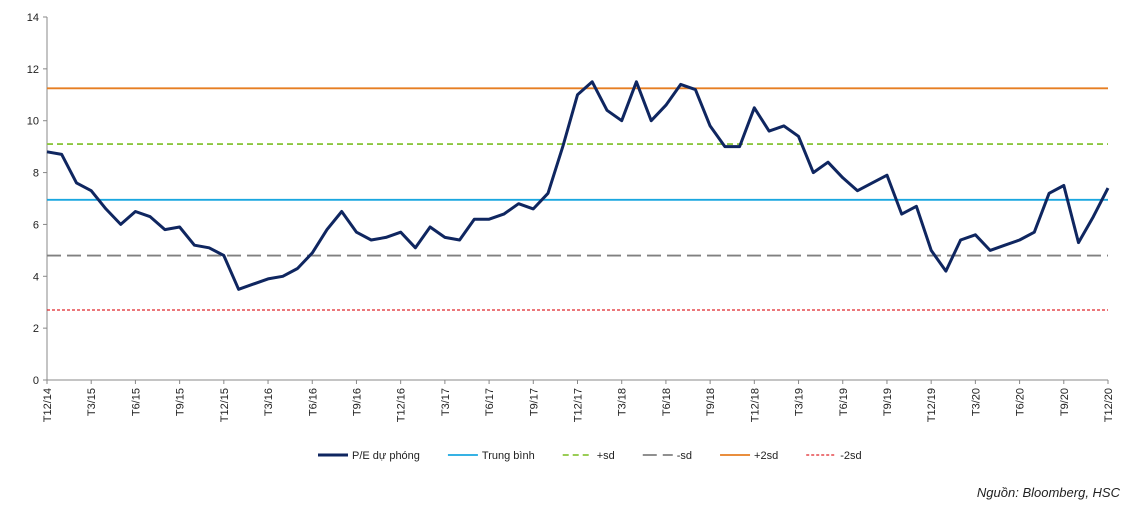  Describe the element at coordinates (48, 405) in the screenshot. I see `x-tick-label: T12/14` at that location.